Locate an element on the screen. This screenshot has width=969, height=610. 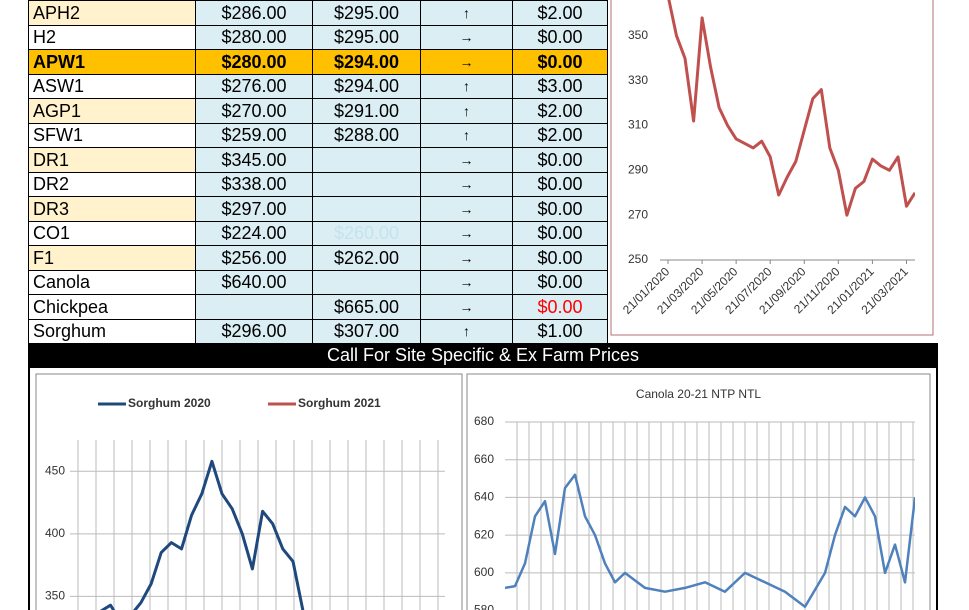
table-cell: $262.00 is located at coordinates (366, 258).